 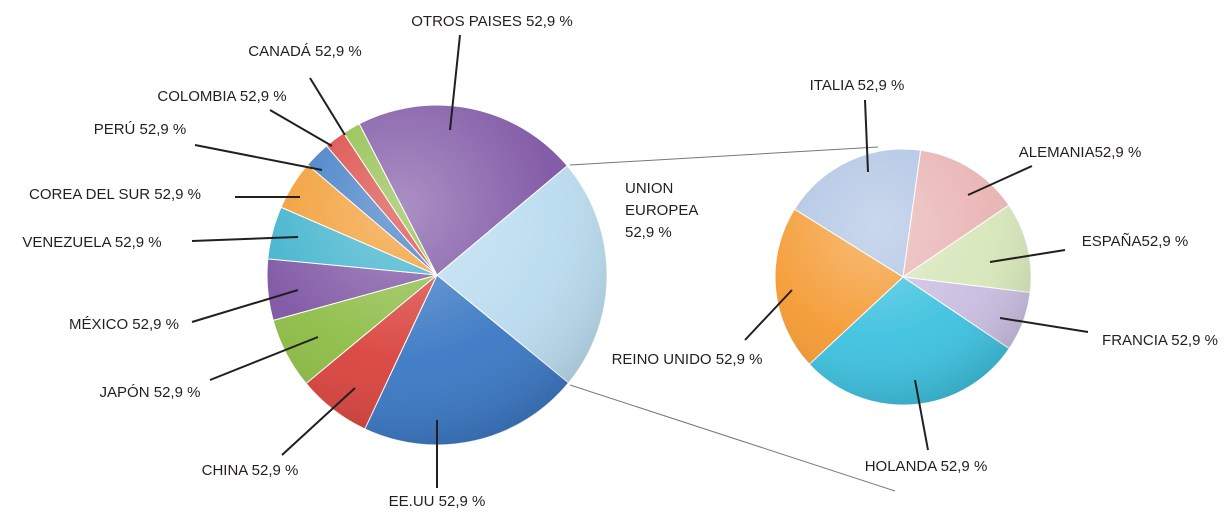 I want to click on slice-label: ITALIA 52,9 %, so click(x=857, y=85).